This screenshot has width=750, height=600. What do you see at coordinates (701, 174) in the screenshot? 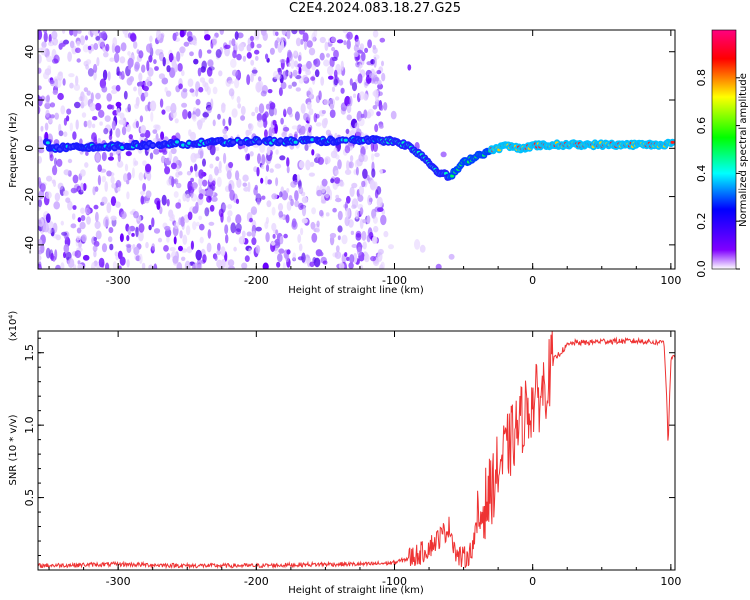
I see `colorbar-tick-label: 0.4` at bounding box center [701, 174].